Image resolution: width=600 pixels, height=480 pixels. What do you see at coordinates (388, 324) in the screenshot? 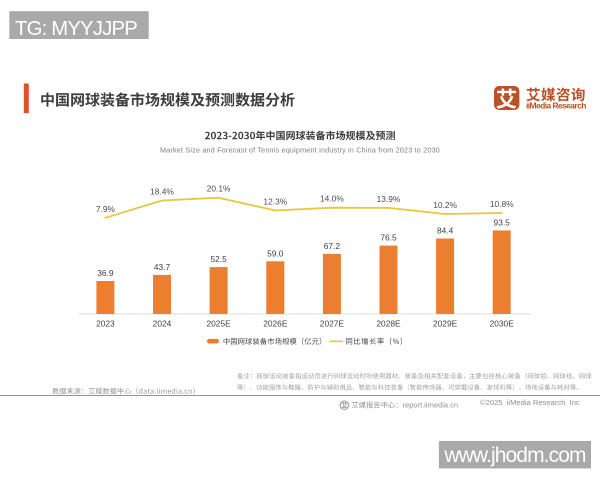
I see `svg-text: 2028E` at bounding box center [388, 324].